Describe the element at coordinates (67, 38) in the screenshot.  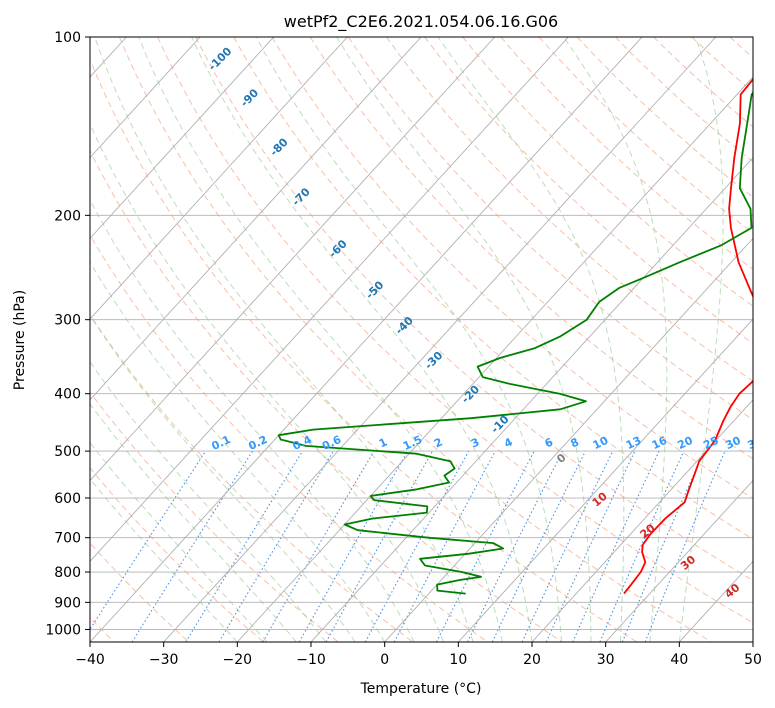
I see `y-tick-label: 100` at that location.